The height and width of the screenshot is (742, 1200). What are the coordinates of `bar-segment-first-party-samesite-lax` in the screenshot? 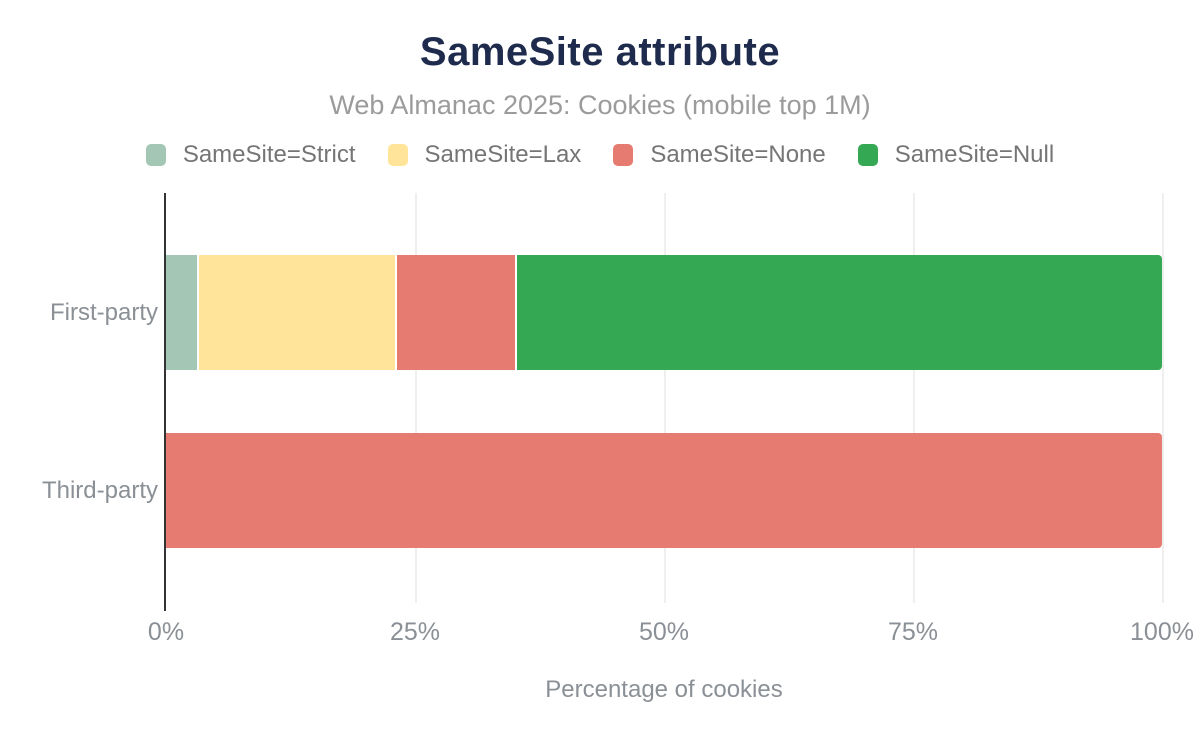 It's located at (296, 312).